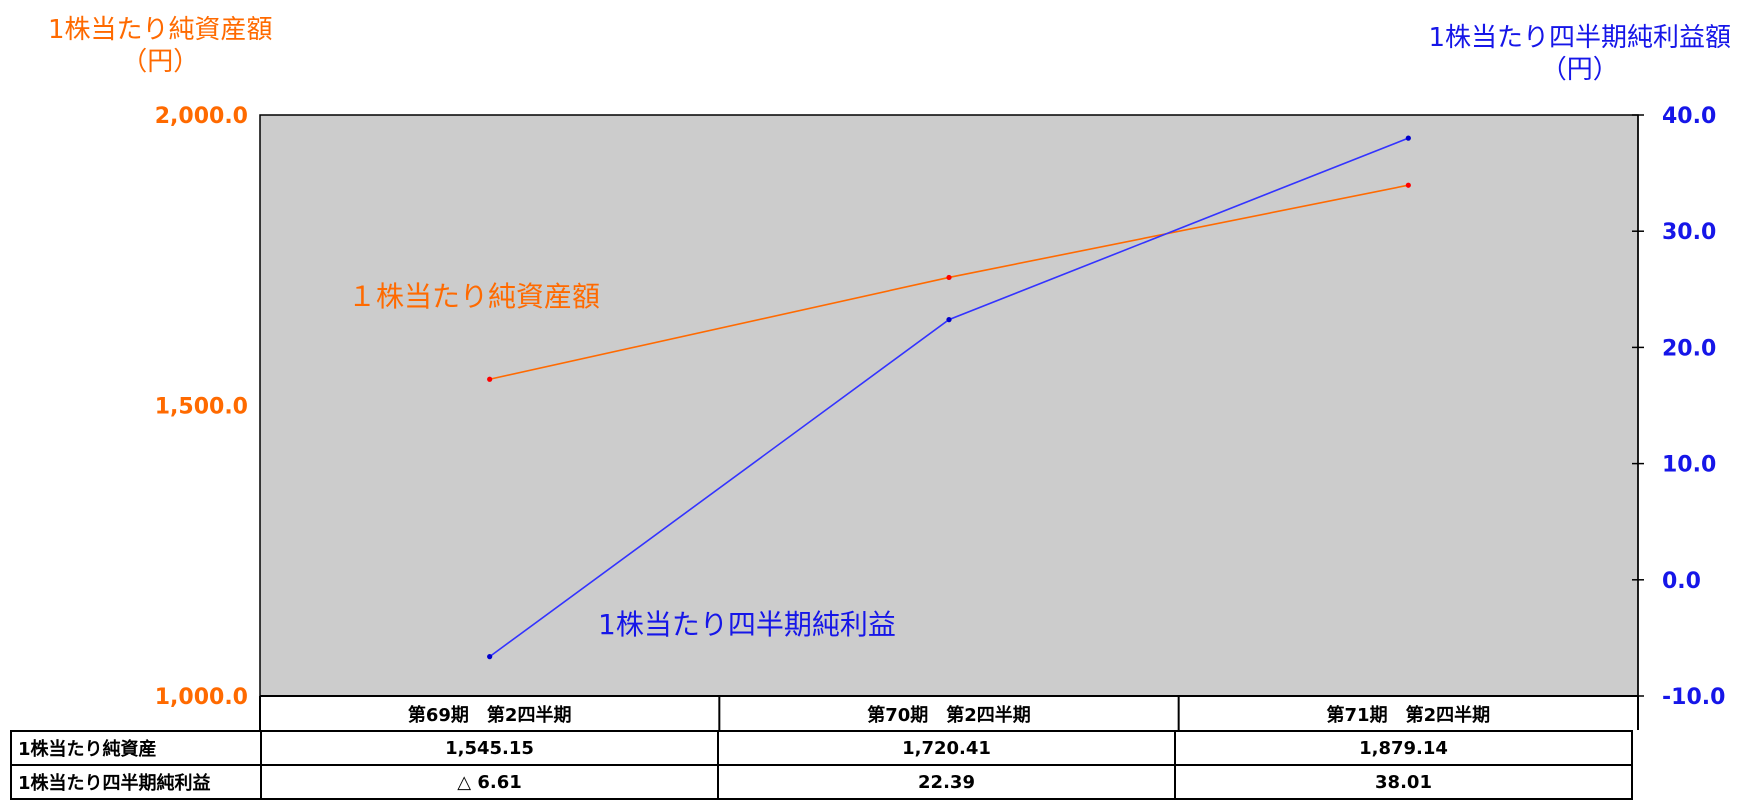 Image resolution: width=1737 pixels, height=804 pixels. Describe the element at coordinates (136, 782) in the screenshot. I see `table-row-label: 1株当たり四半期純利益` at that location.